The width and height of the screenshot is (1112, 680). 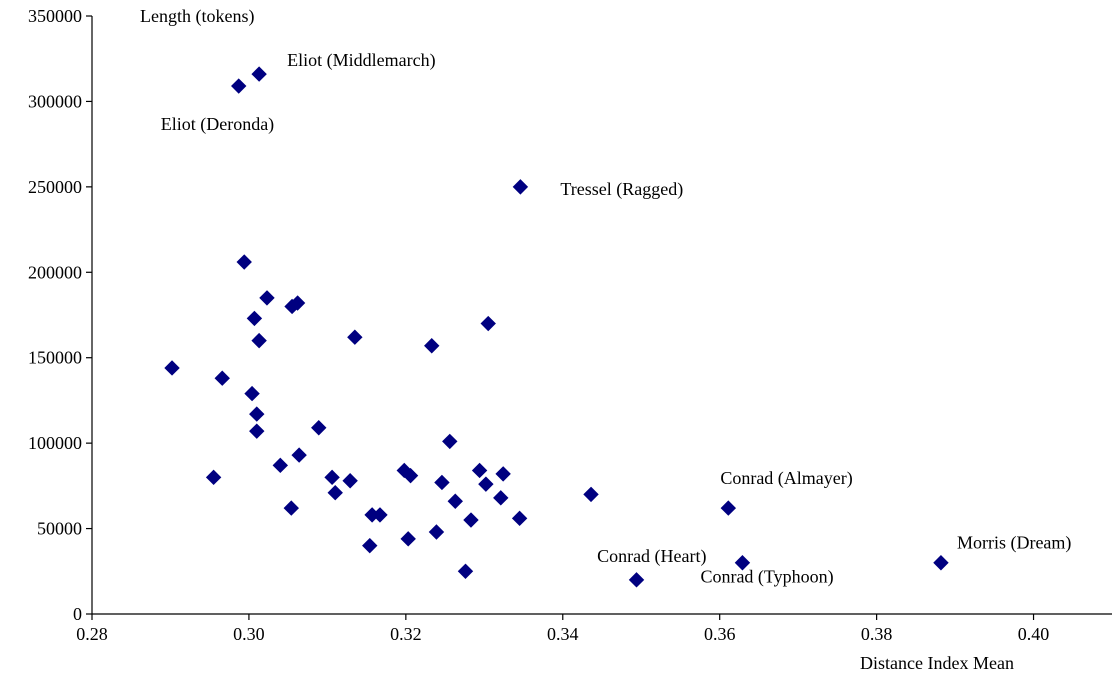 What do you see at coordinates (563, 634) in the screenshot?
I see `x-tick-label: 0.34` at bounding box center [563, 634].